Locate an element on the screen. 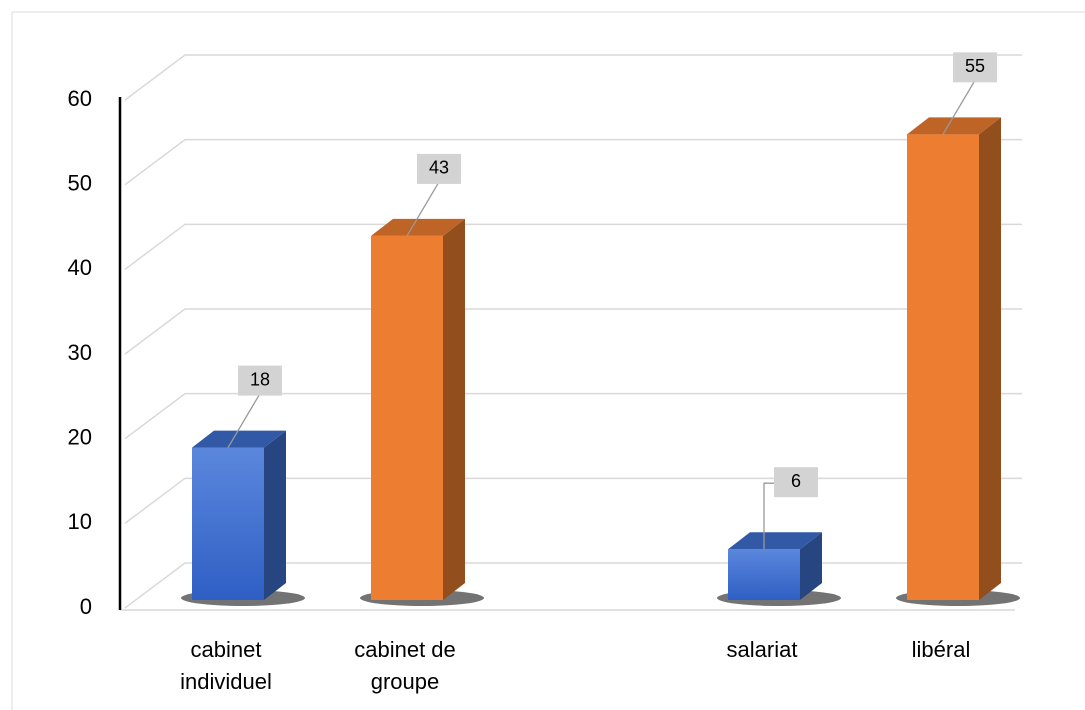  data-label: 43 is located at coordinates (439, 168).